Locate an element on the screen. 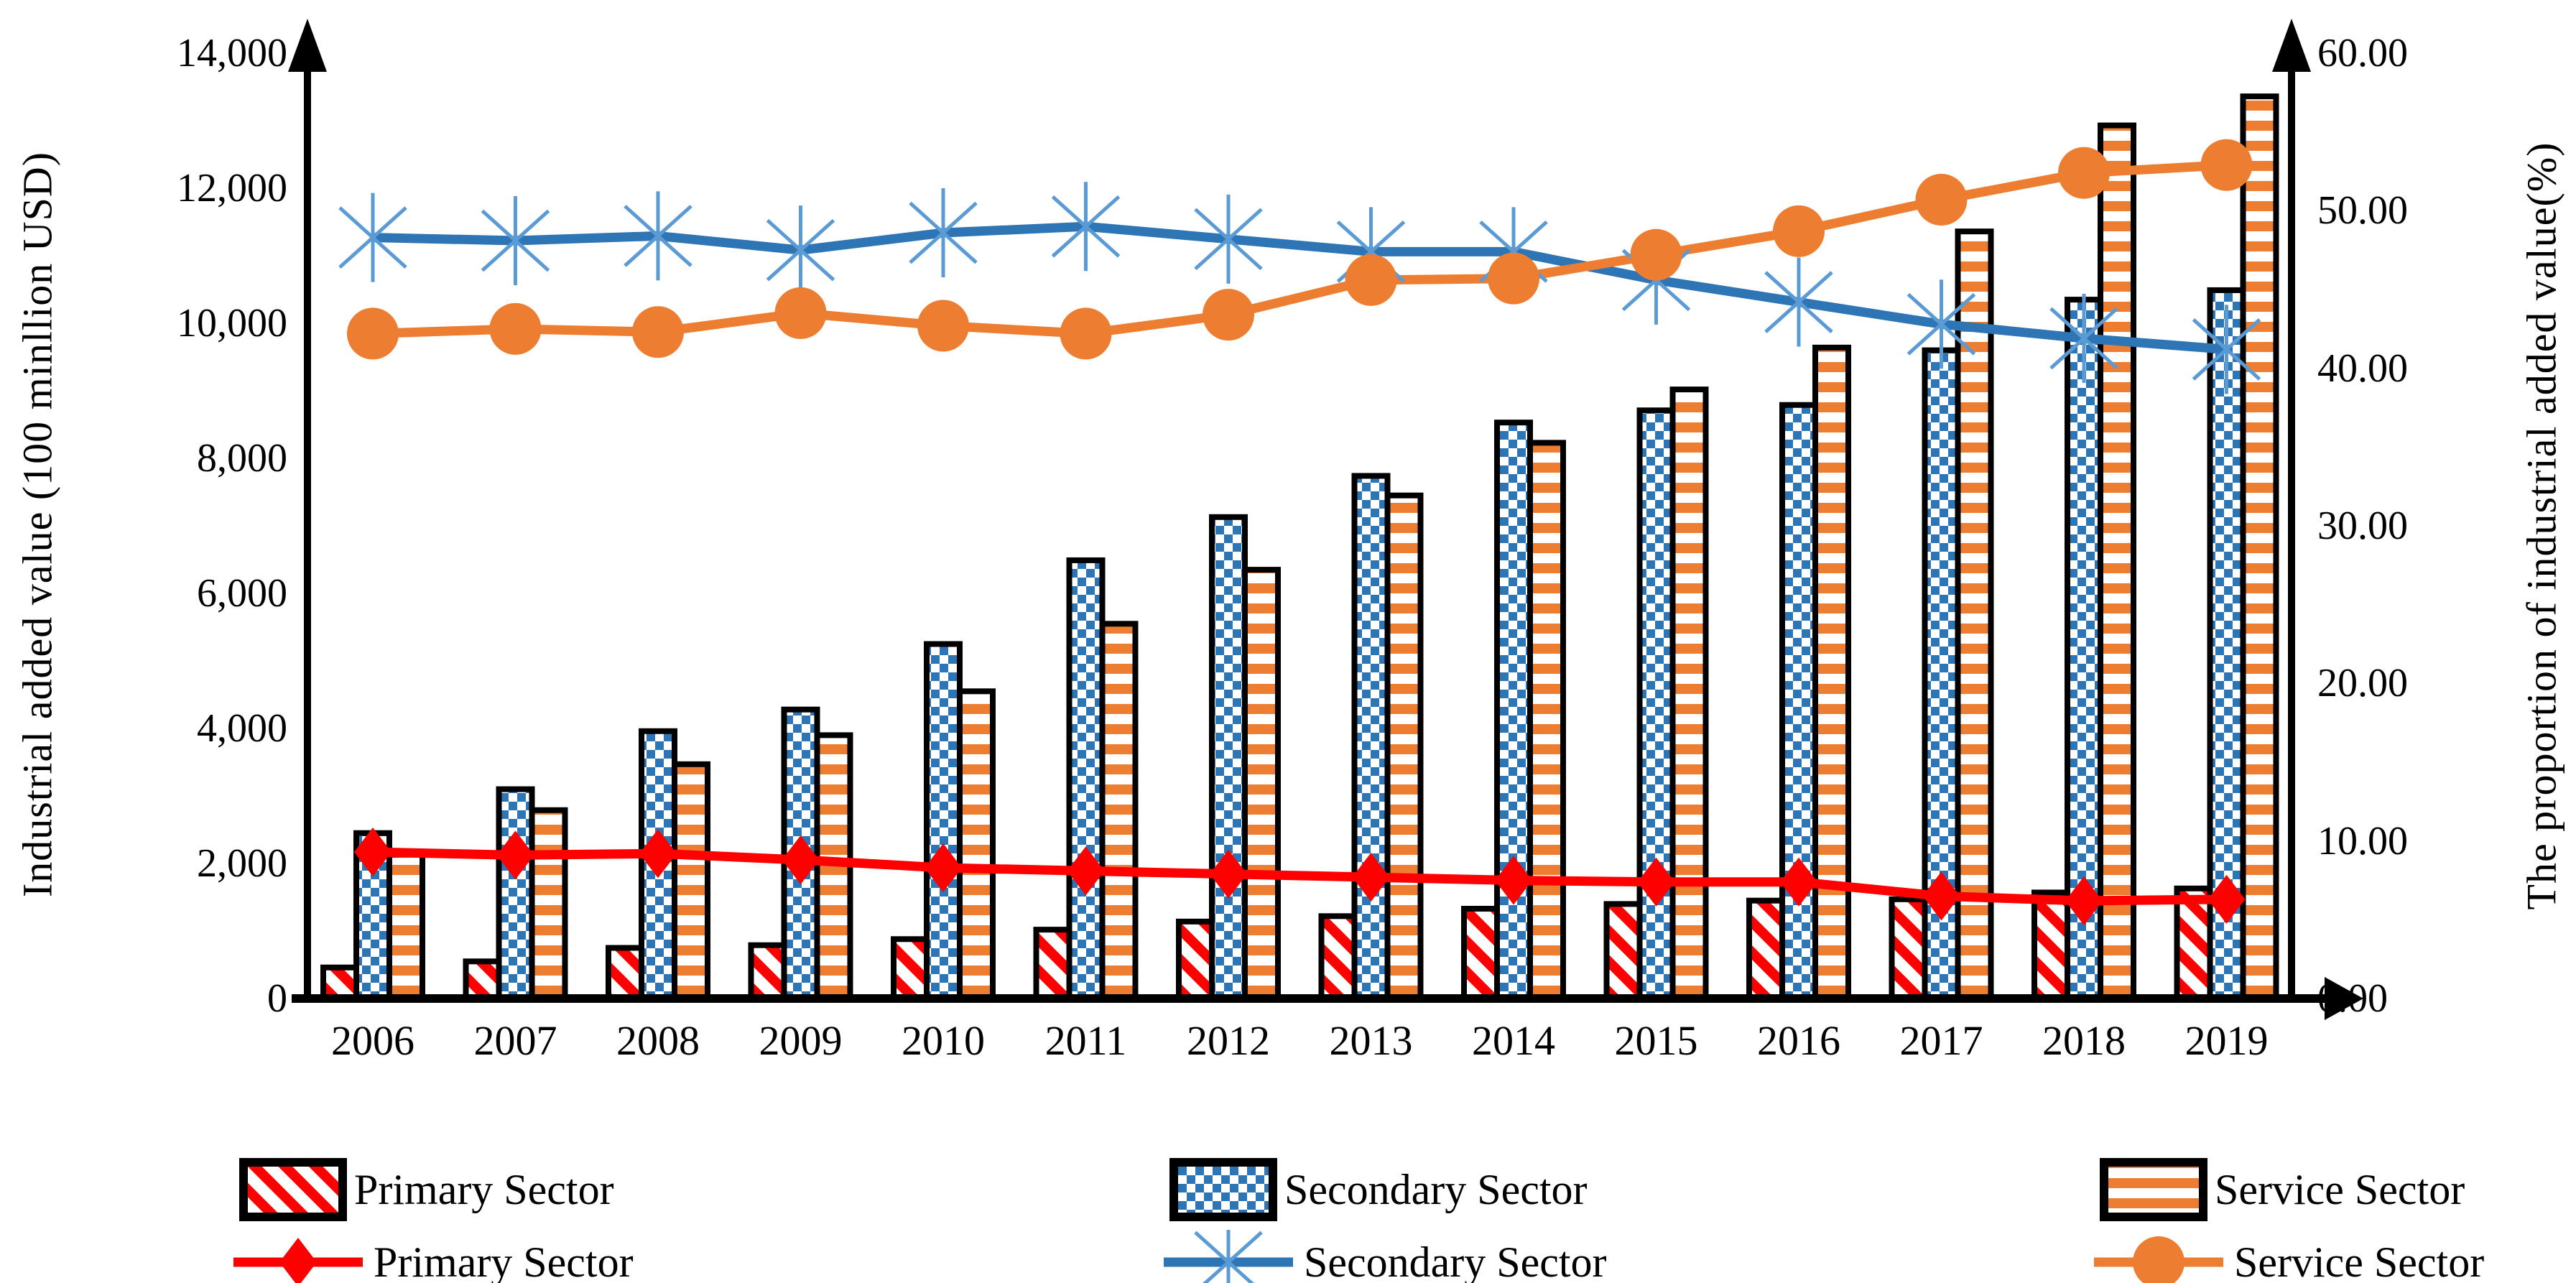  right-arrow-icon is located at coordinates (2344, 998).